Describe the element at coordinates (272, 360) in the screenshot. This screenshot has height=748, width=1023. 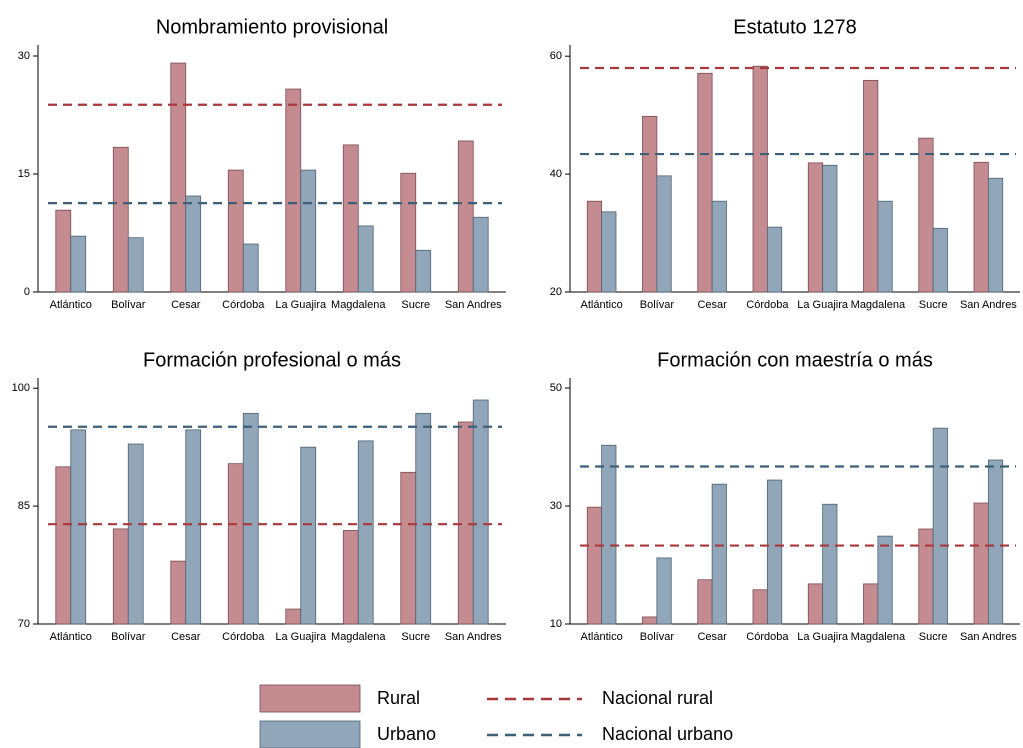
I see `chart-title: Formación profesional o más` at that location.